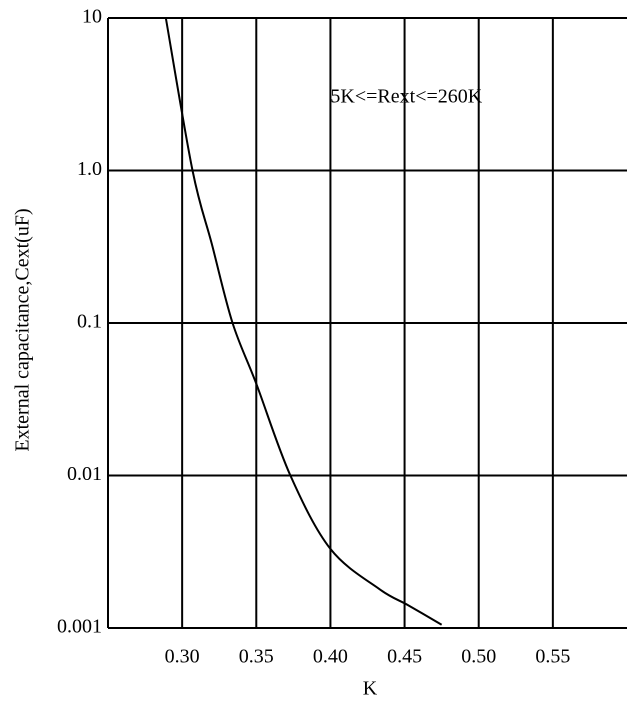 This screenshot has height=705, width=628. I want to click on y-tick-label: 1.0, so click(89, 169).